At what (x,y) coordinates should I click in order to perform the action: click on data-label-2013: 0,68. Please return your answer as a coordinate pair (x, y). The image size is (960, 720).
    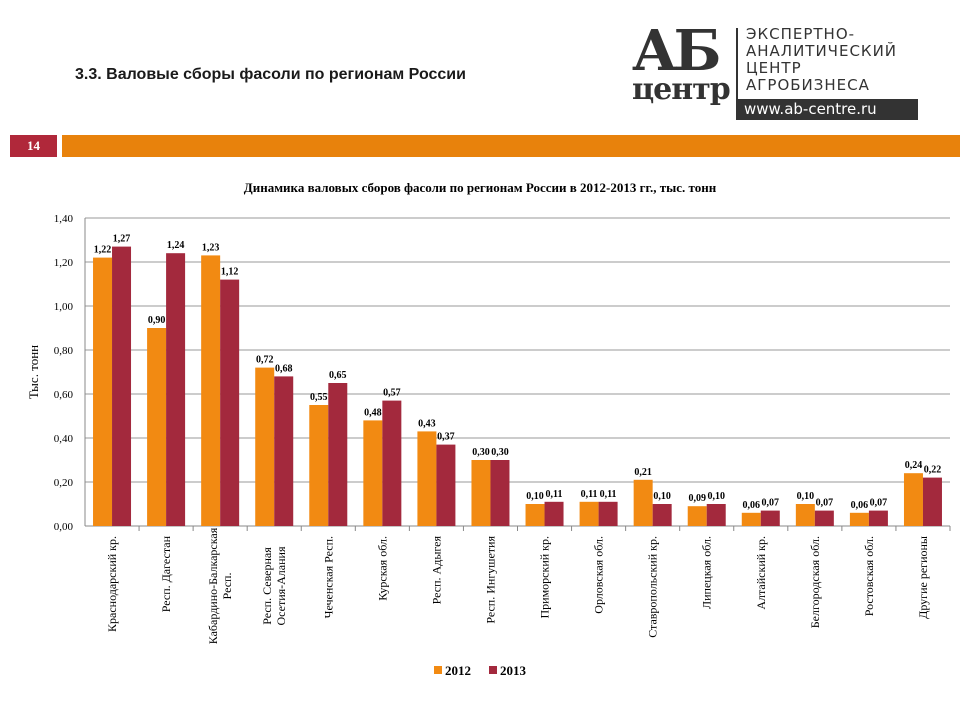
    Looking at the image, I should click on (284, 368).